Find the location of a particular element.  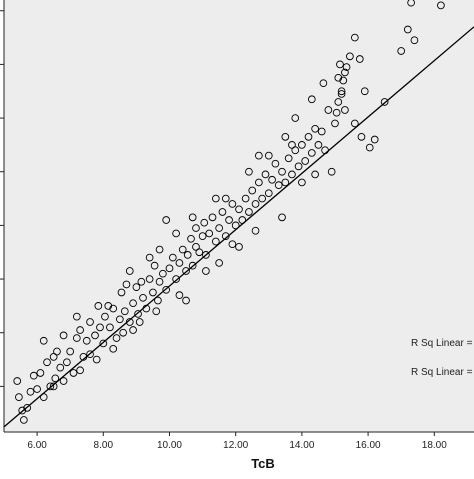

r-squared-annotations: R Sq Linear = R Sq Linear = is located at coordinates (442, 358).